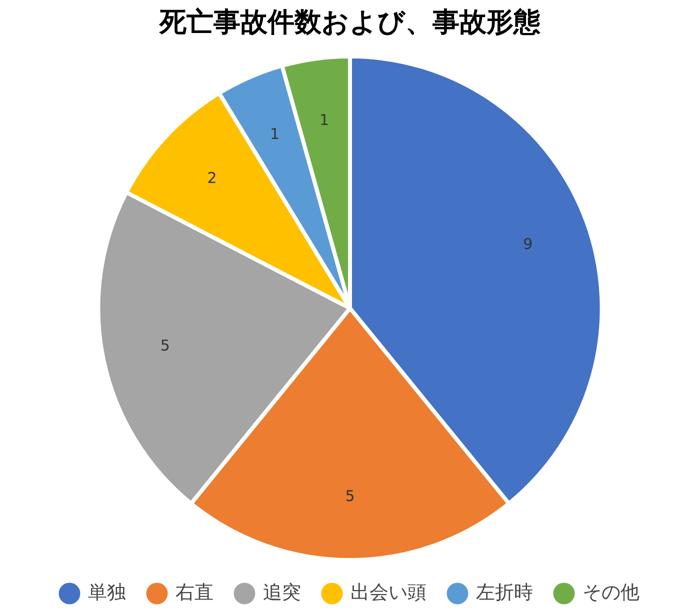 Image resolution: width=700 pixels, height=613 pixels. I want to click on data-label: 9, so click(528, 243).